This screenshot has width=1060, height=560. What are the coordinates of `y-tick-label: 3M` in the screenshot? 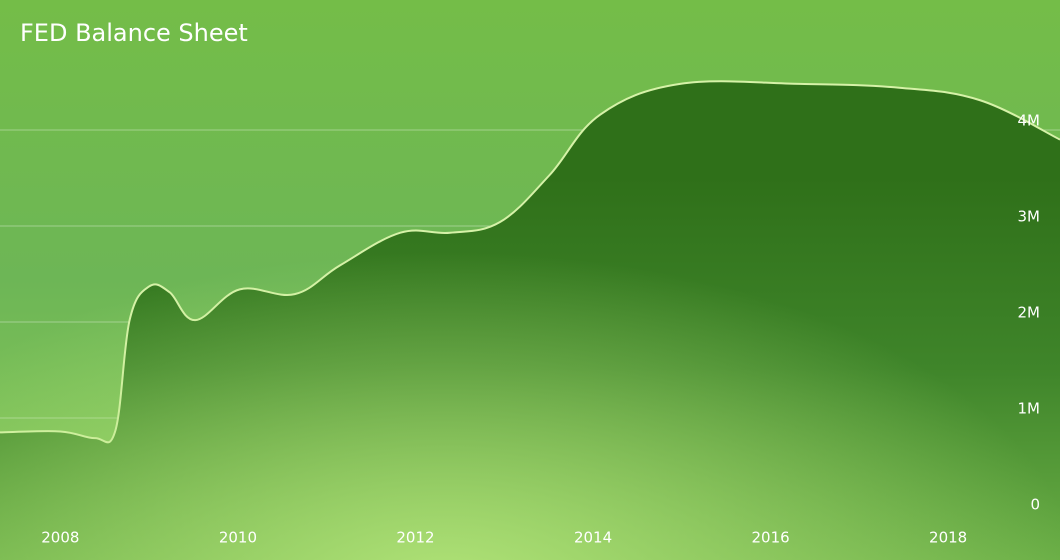 It's located at (1029, 217).